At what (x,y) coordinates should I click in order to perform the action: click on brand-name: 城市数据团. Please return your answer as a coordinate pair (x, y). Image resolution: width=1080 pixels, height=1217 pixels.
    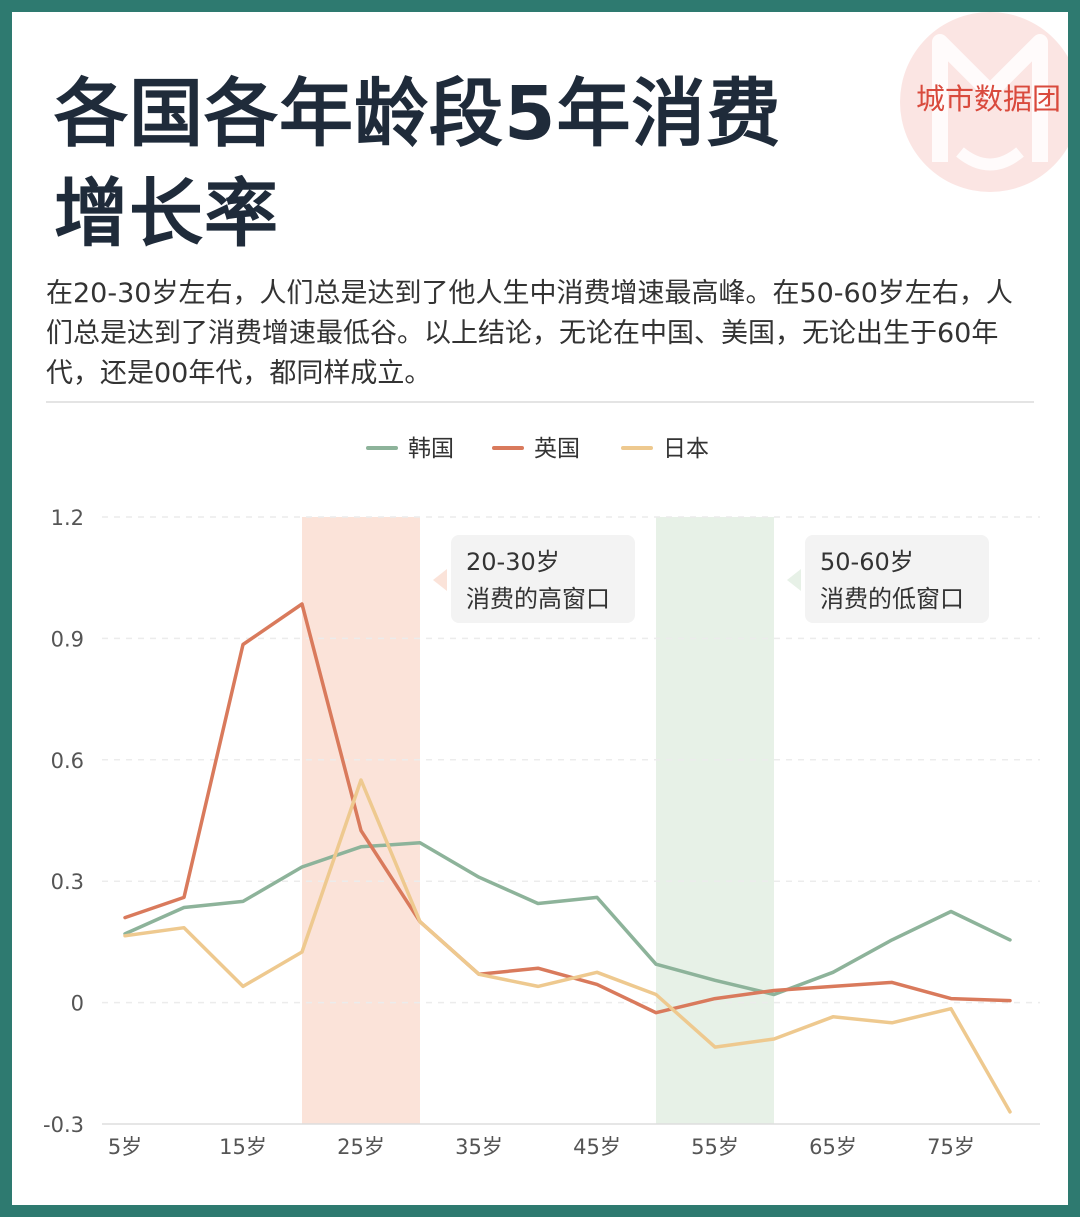
    Looking at the image, I should click on (989, 99).